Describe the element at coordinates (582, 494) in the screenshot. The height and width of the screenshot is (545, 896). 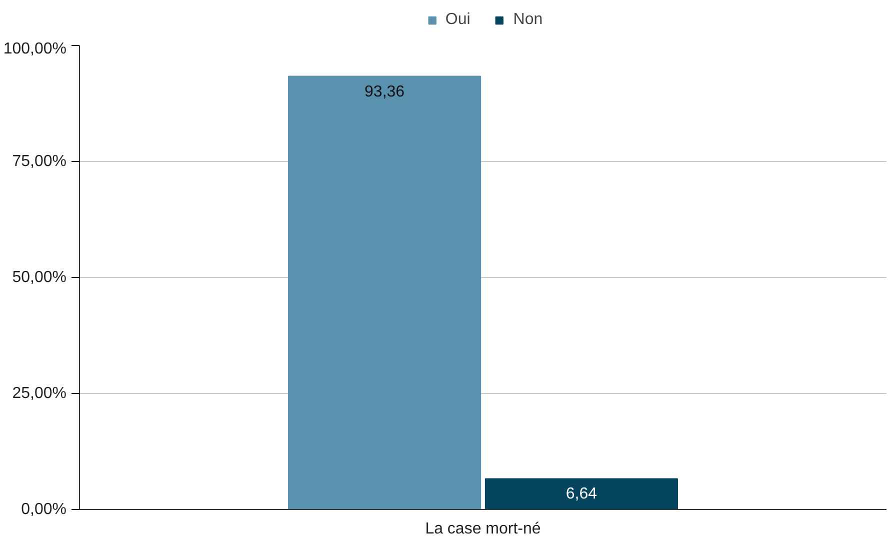
I see `data-label: 6,64` at that location.